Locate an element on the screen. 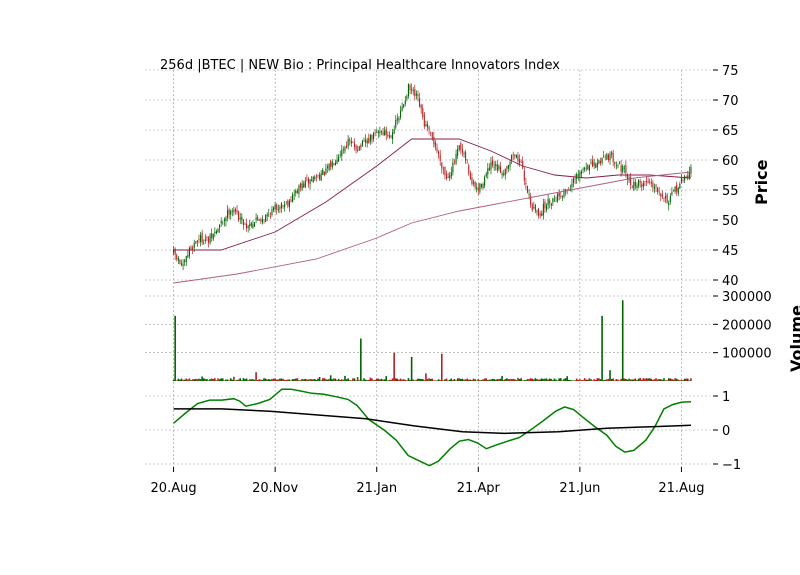 Image resolution: width=800 pixels, height=575 pixels. price-tick-label: 40 is located at coordinates (730, 281).